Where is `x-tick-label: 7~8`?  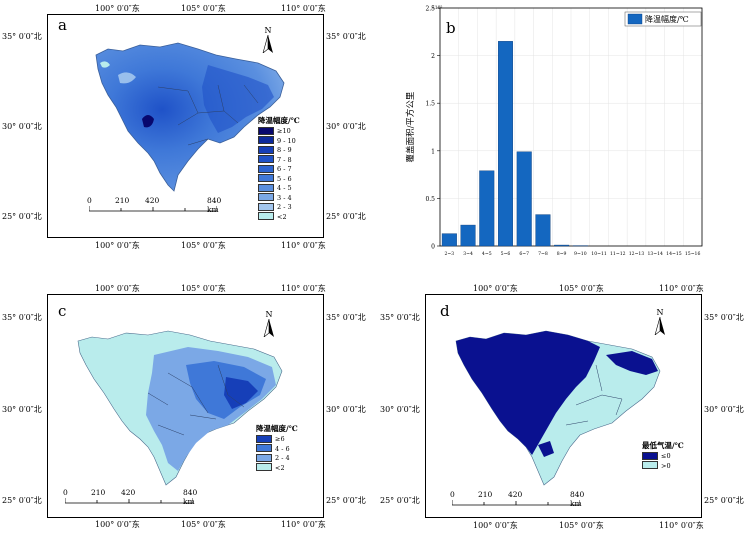
x-tick-label: 7~8 is located at coordinates (543, 254).